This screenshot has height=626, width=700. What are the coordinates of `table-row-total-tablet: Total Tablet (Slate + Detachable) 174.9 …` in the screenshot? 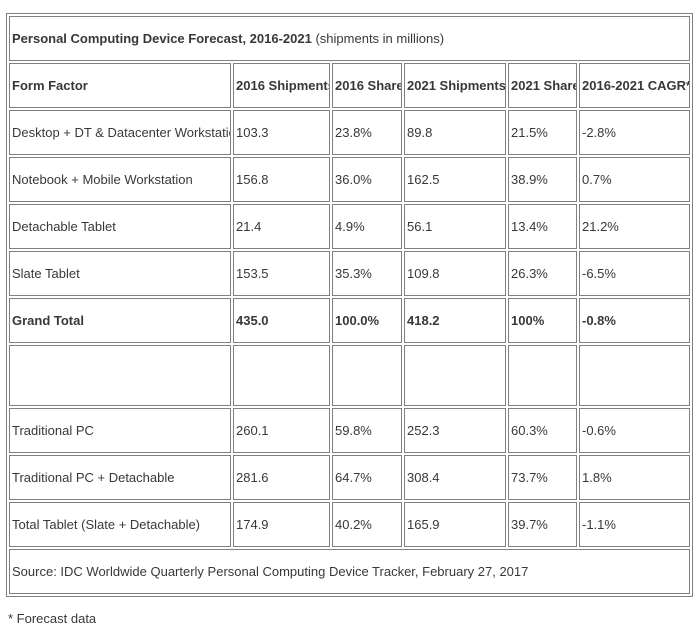 It's located at (349, 524).